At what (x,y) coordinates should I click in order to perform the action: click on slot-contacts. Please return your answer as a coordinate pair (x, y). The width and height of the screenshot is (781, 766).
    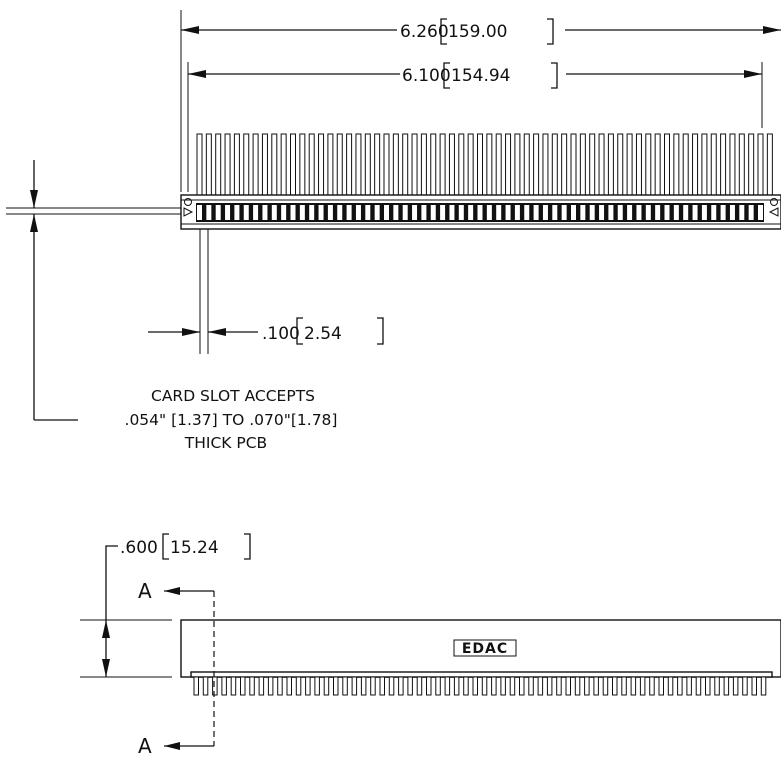
    Looking at the image, I should click on (485, 212).